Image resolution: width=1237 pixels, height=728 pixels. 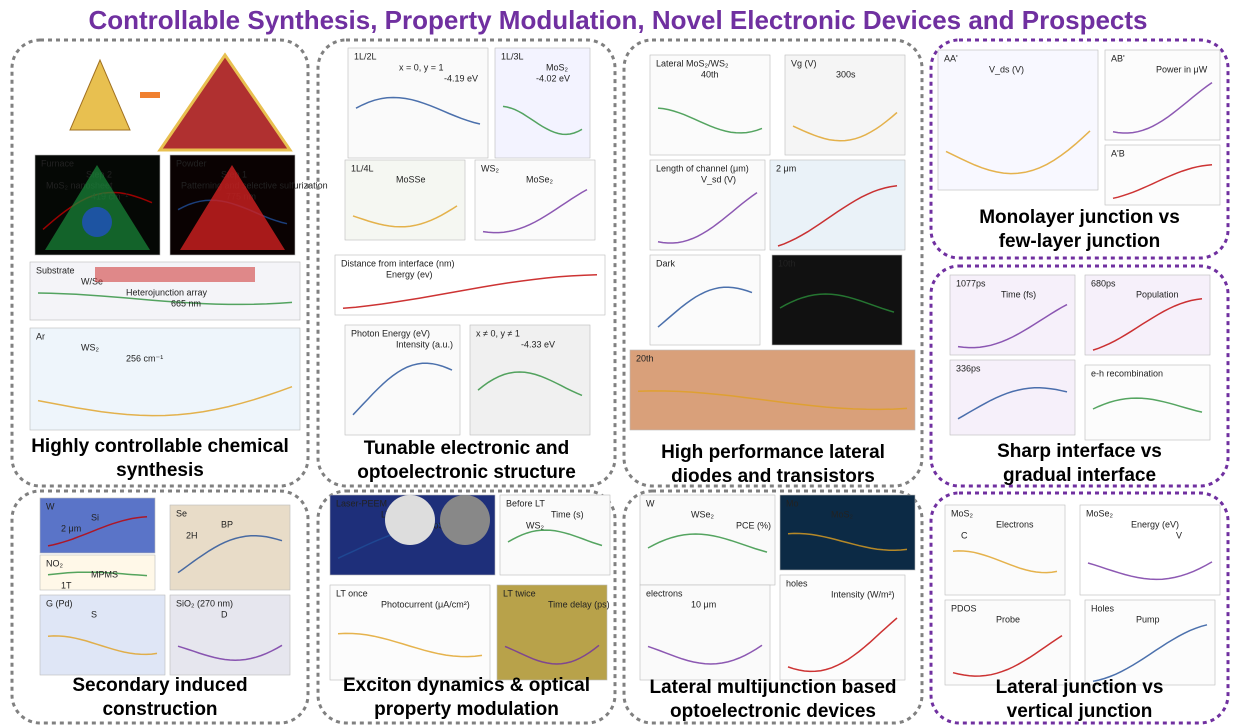 I want to click on image-label: 1L/4L, so click(x=362, y=168).